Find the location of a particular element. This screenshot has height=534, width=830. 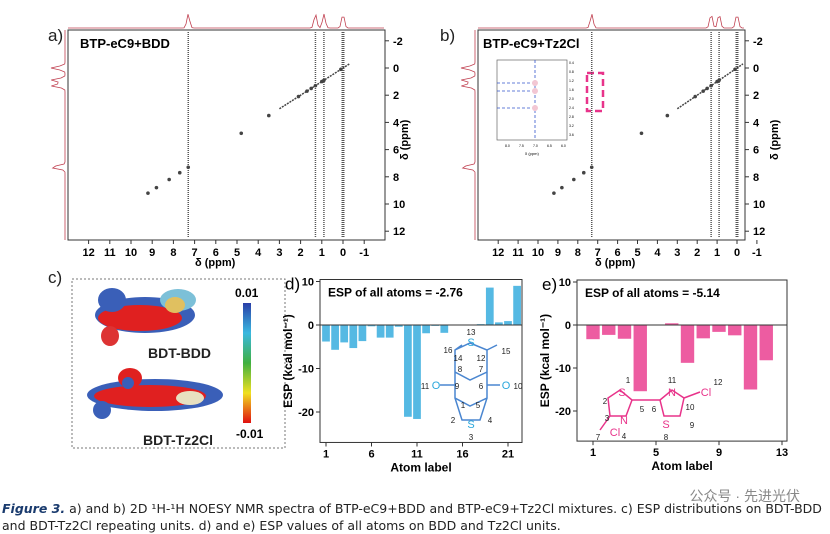

panel-label: d) is located at coordinates (292, 284).